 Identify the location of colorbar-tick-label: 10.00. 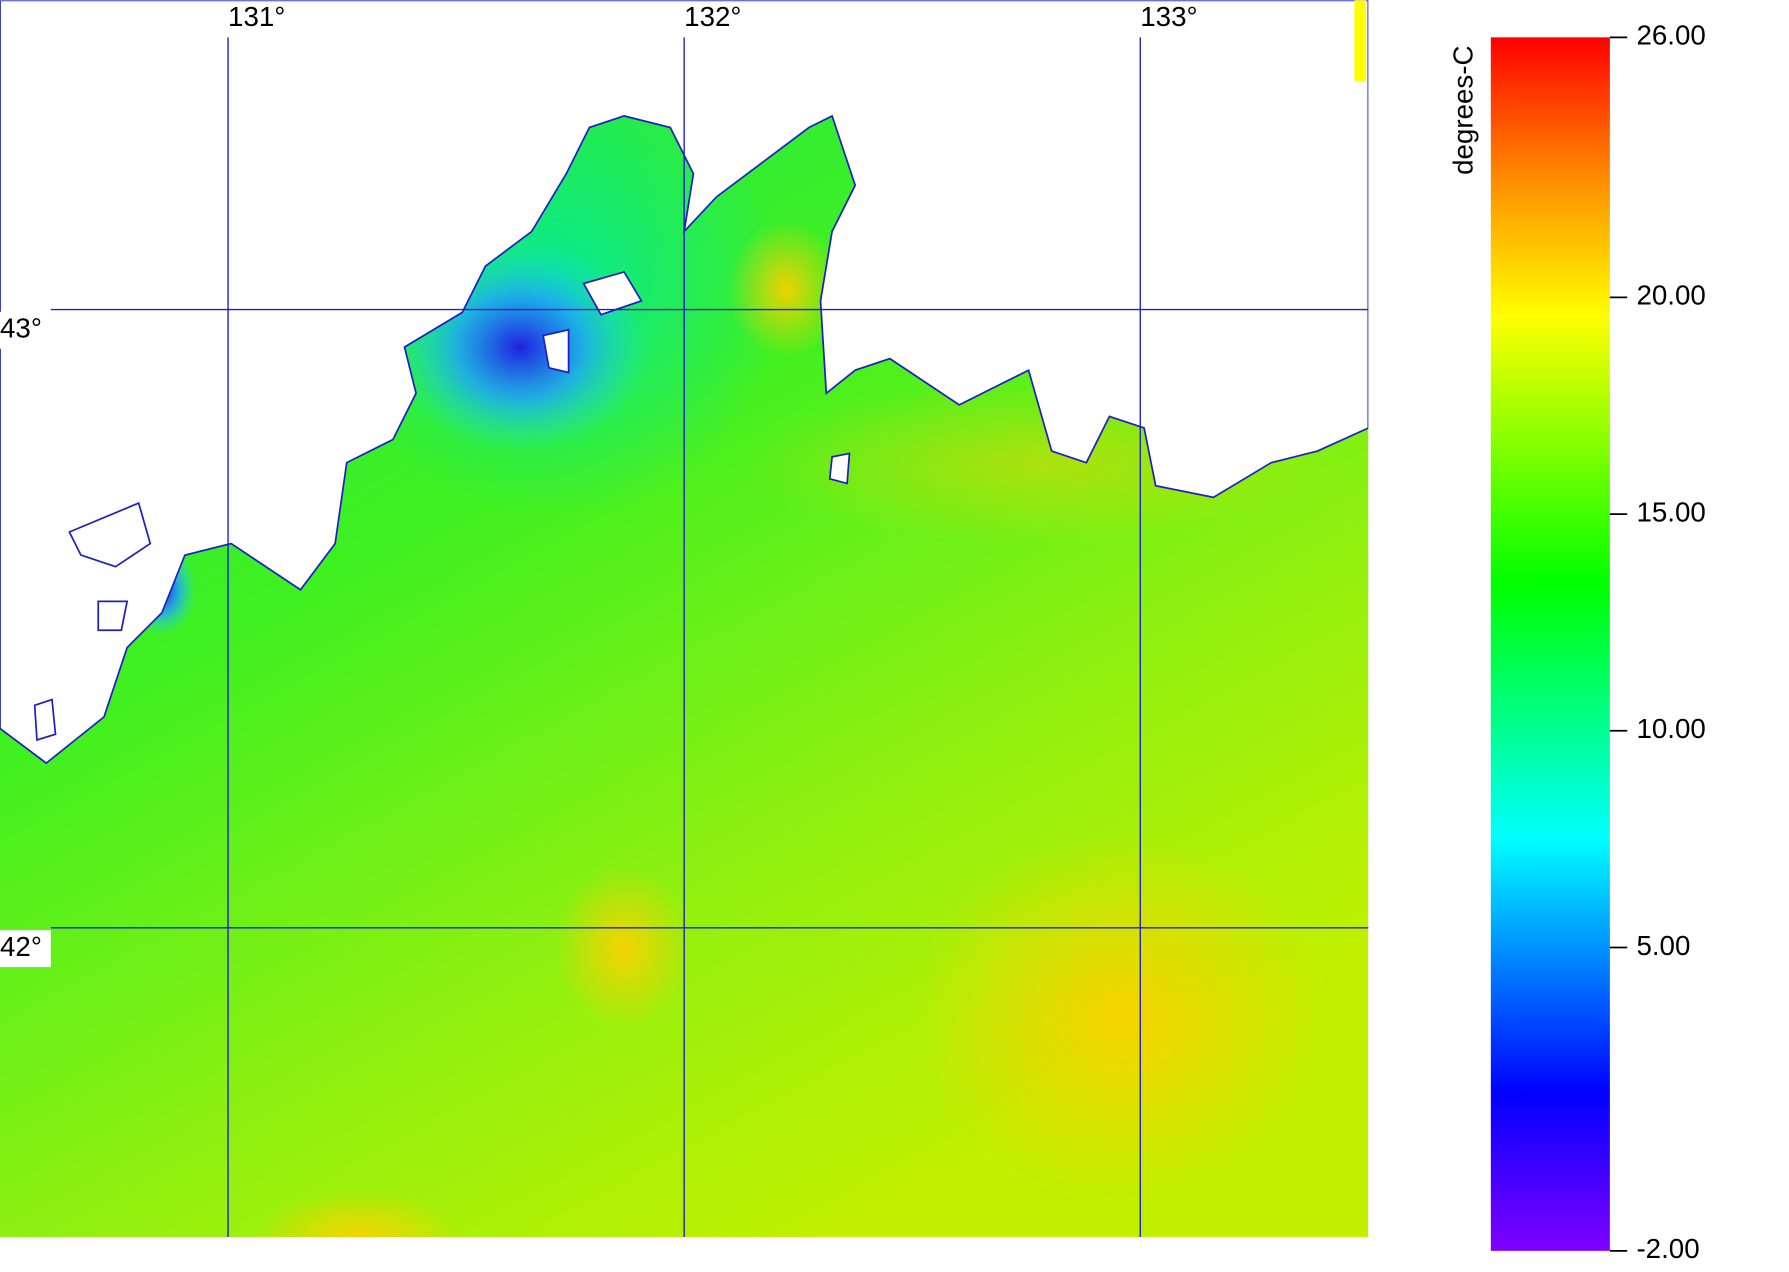
(1670, 728).